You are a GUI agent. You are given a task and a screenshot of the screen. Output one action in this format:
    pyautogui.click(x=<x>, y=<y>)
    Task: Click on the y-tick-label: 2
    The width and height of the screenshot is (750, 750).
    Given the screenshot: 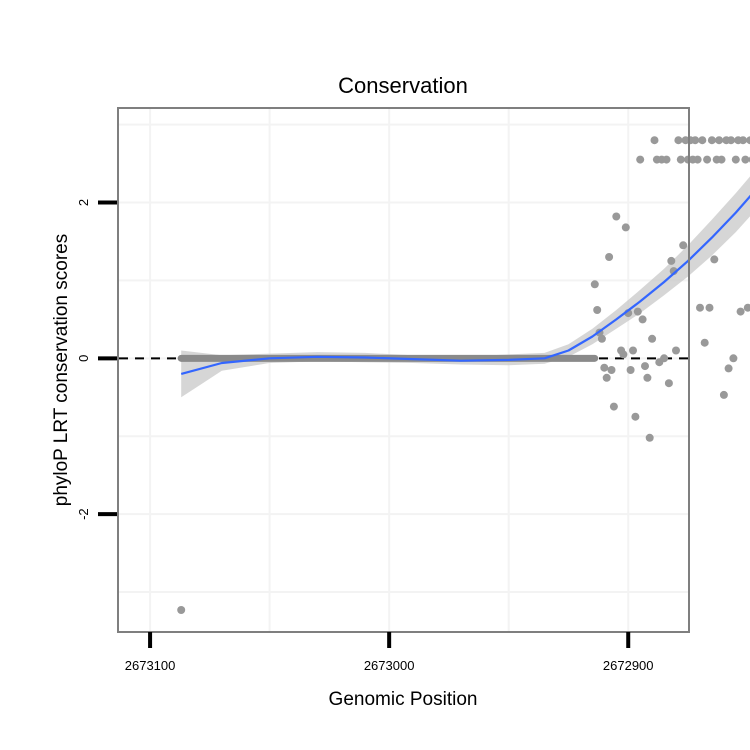 What is the action you would take?
    pyautogui.click(x=83, y=202)
    